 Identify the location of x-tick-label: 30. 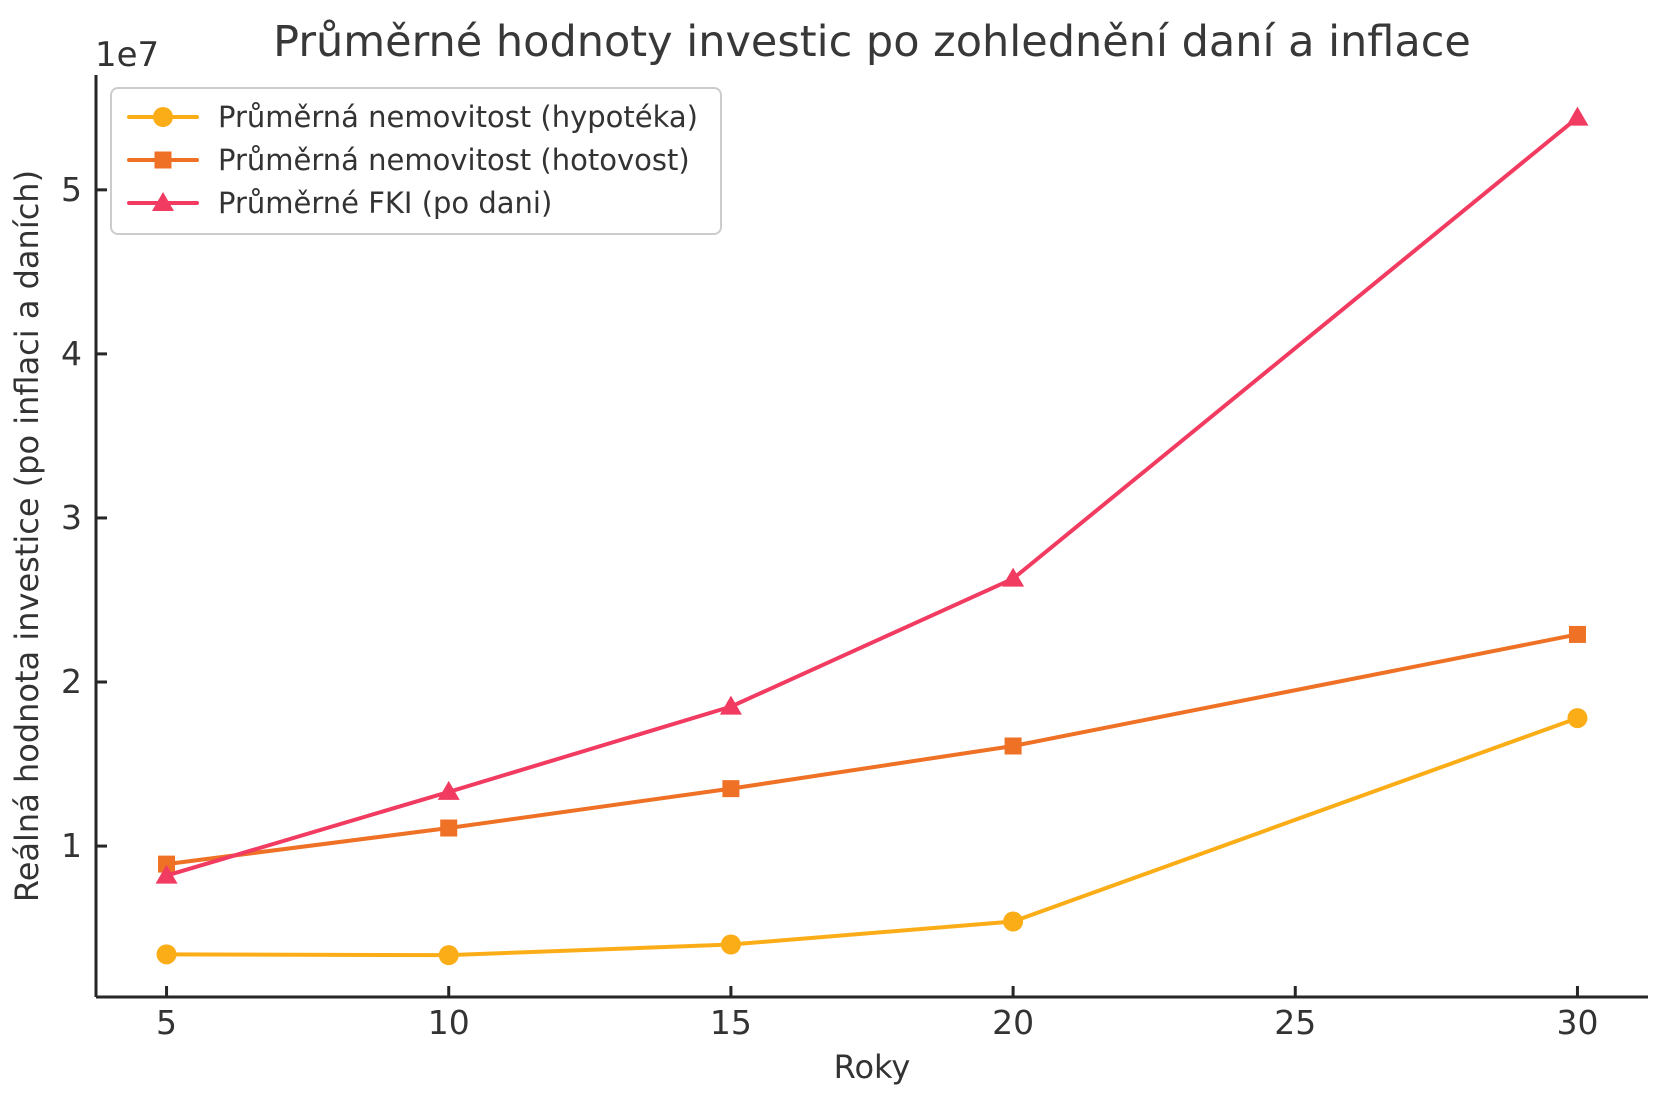
(1577, 1022).